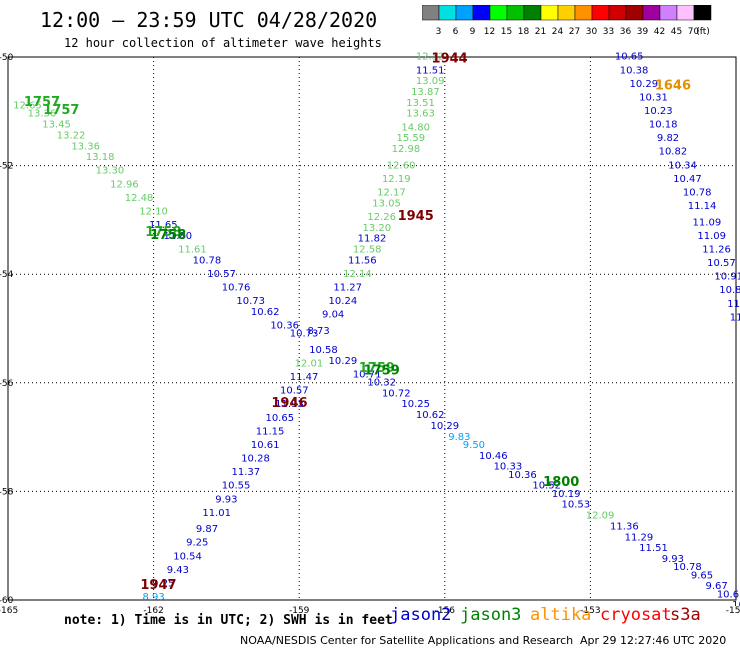 This screenshot has height=650, width=740. Describe the element at coordinates (663, 125) in the screenshot. I see `wave-height-label: 10.18` at that location.